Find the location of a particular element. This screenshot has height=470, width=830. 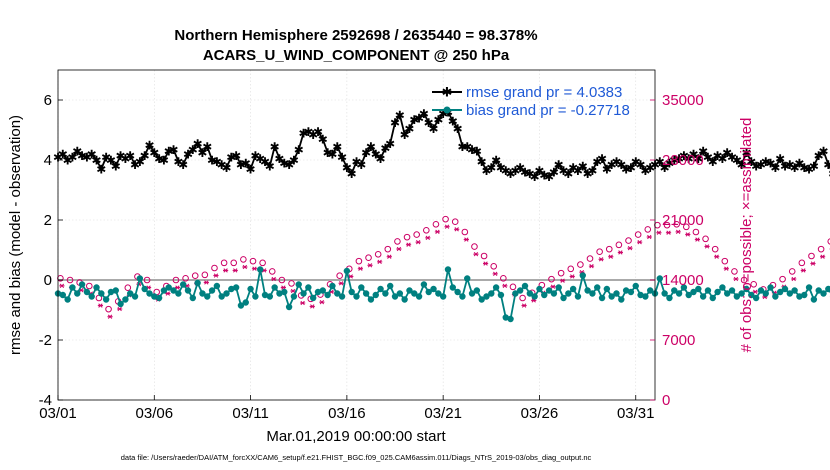

x-tick-label: 03/11 is located at coordinates (250, 413).